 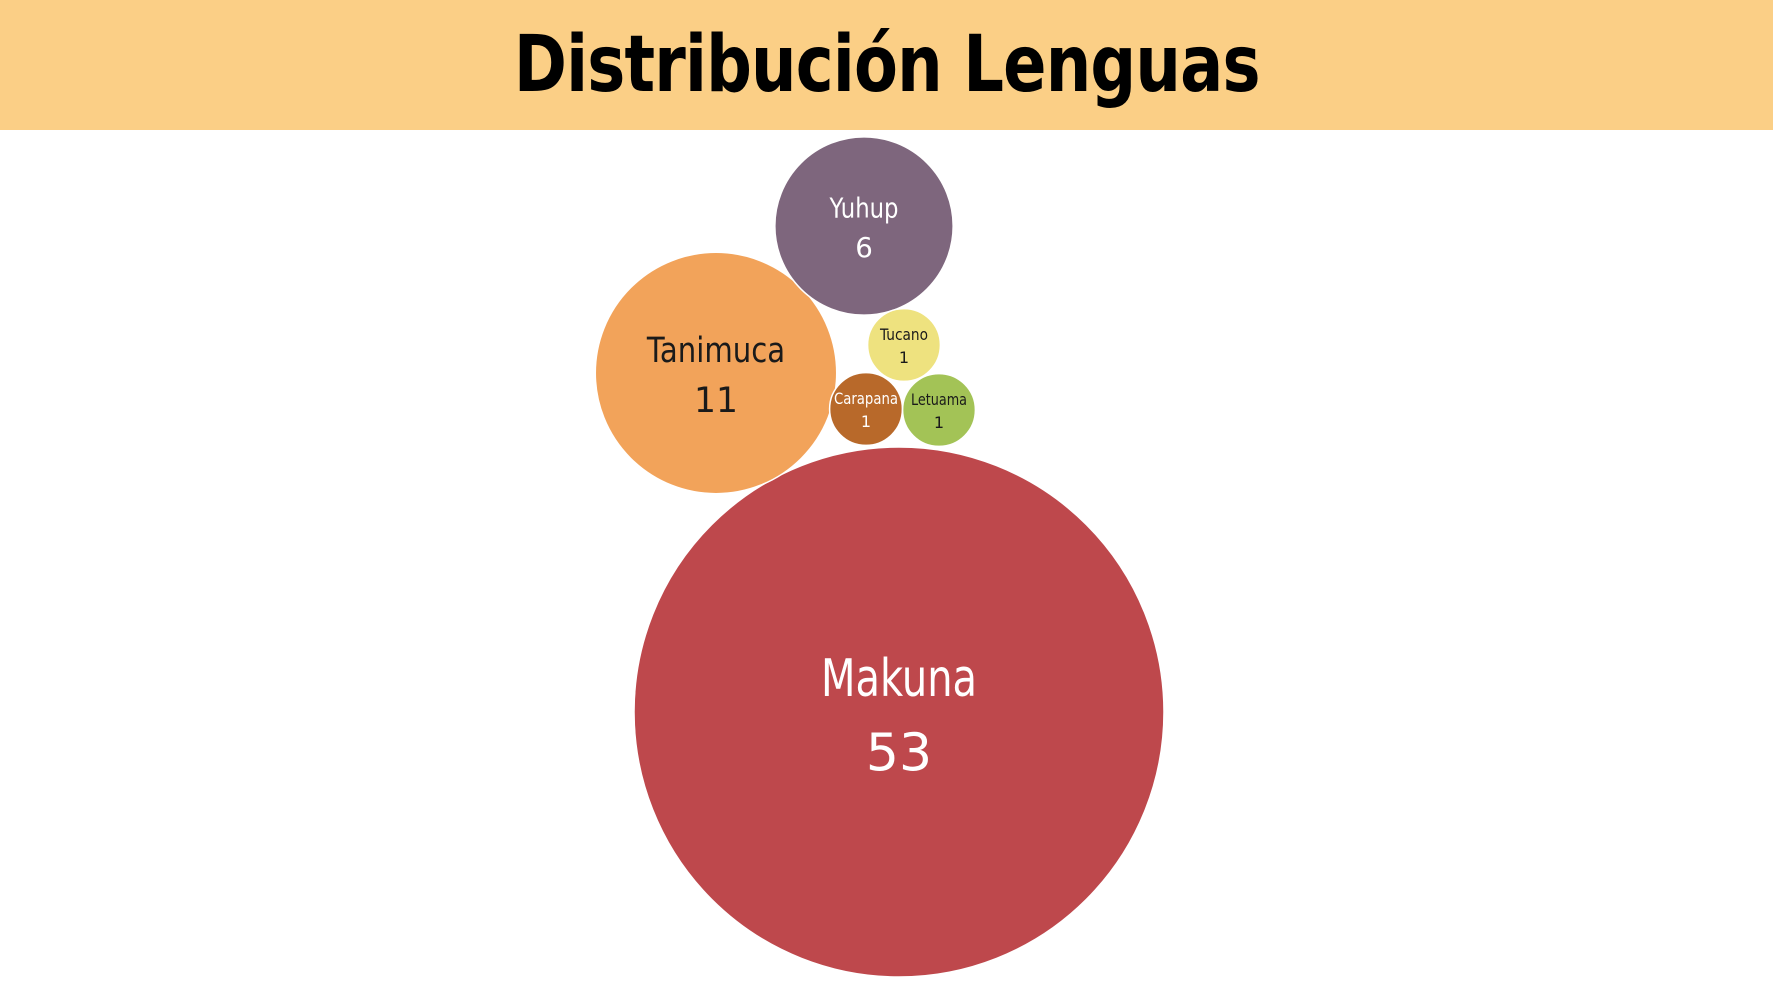 What do you see at coordinates (866, 398) in the screenshot?
I see `bubble-label-carapana: Carapana` at bounding box center [866, 398].